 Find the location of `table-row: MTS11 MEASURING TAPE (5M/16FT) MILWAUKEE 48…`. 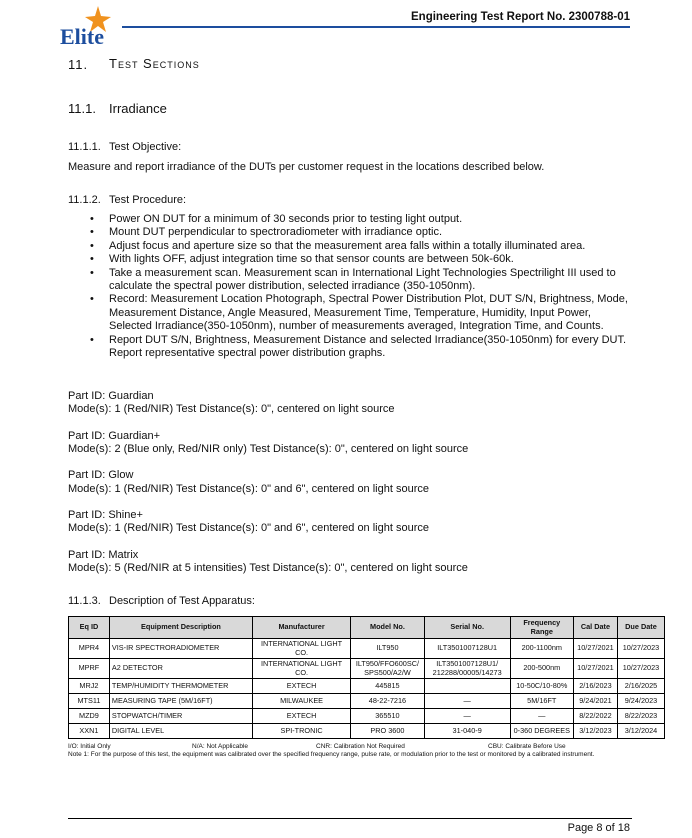

table-row: MTS11 MEASURING TAPE (5M/16FT) MILWAUKEE 48… is located at coordinates (367, 701).